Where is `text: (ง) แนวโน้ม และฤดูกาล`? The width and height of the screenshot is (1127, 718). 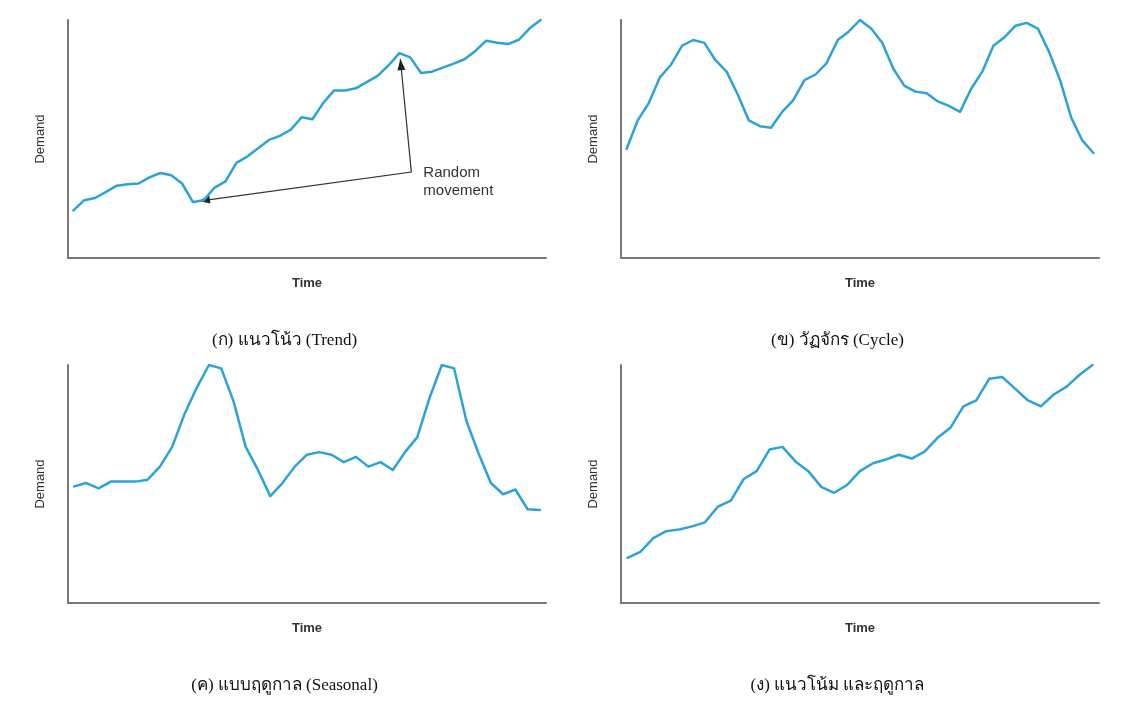 text: (ง) แนวโน้ม และฤดูกาล is located at coordinates (837, 684).